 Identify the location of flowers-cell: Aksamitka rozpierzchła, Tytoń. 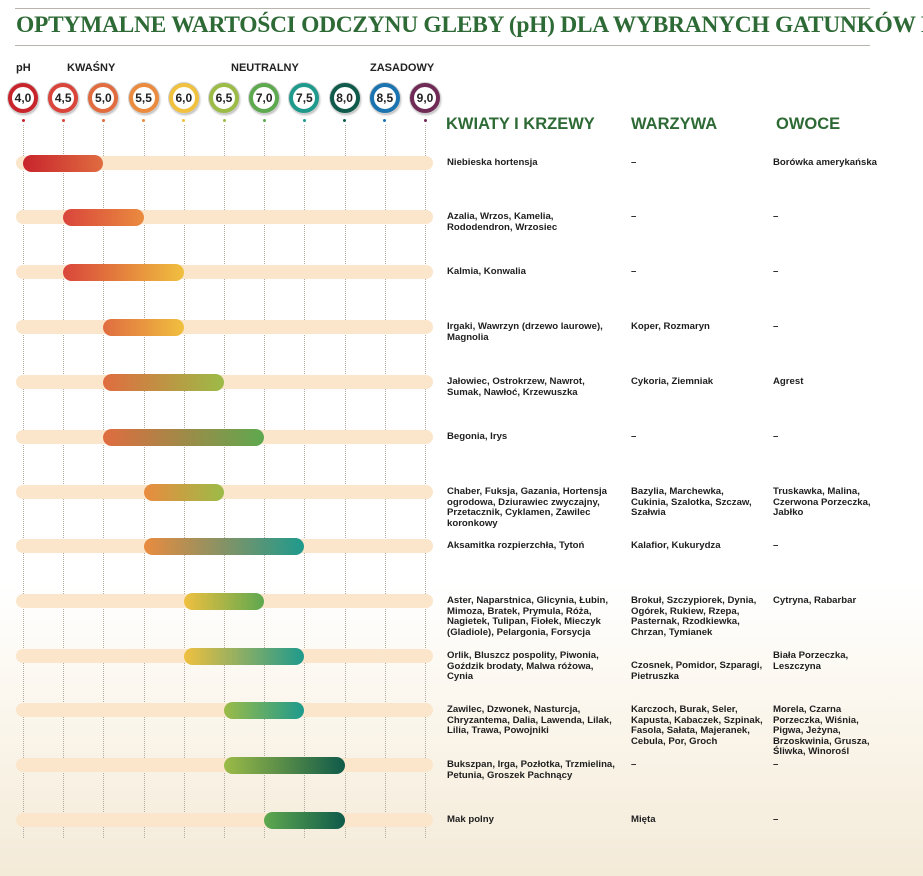
(516, 545).